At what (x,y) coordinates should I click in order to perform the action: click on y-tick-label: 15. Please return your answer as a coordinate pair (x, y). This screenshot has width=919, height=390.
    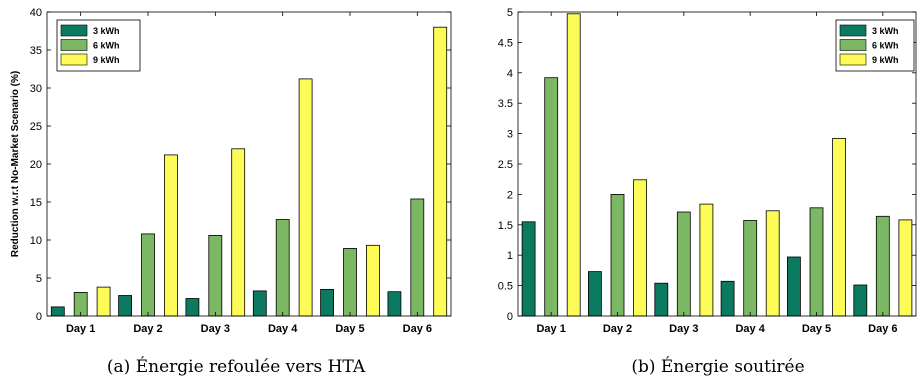
    Looking at the image, I should click on (36, 203).